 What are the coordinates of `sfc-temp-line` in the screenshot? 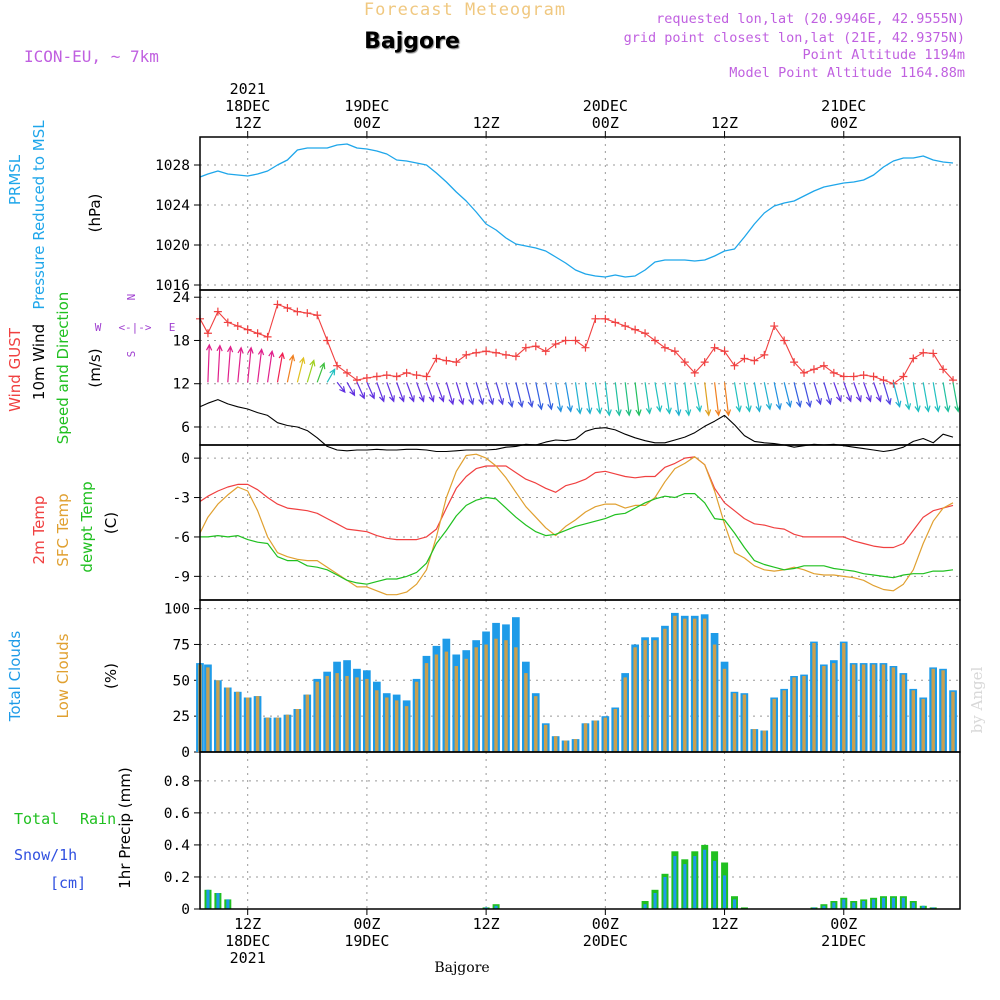 It's located at (576, 524).